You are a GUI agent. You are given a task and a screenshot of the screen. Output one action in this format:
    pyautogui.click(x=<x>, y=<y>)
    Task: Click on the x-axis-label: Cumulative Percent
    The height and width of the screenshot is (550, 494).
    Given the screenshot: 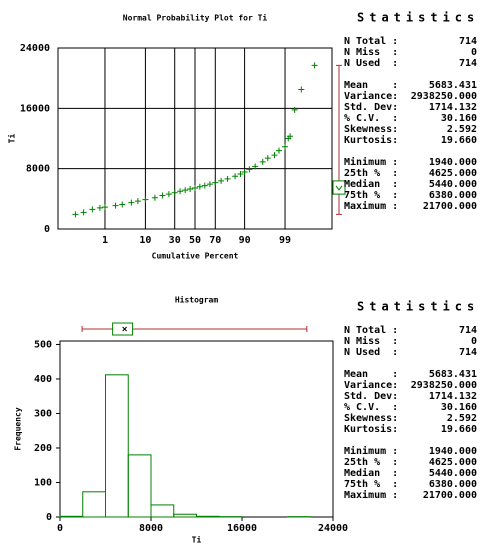 What is the action you would take?
    pyautogui.click(x=195, y=256)
    